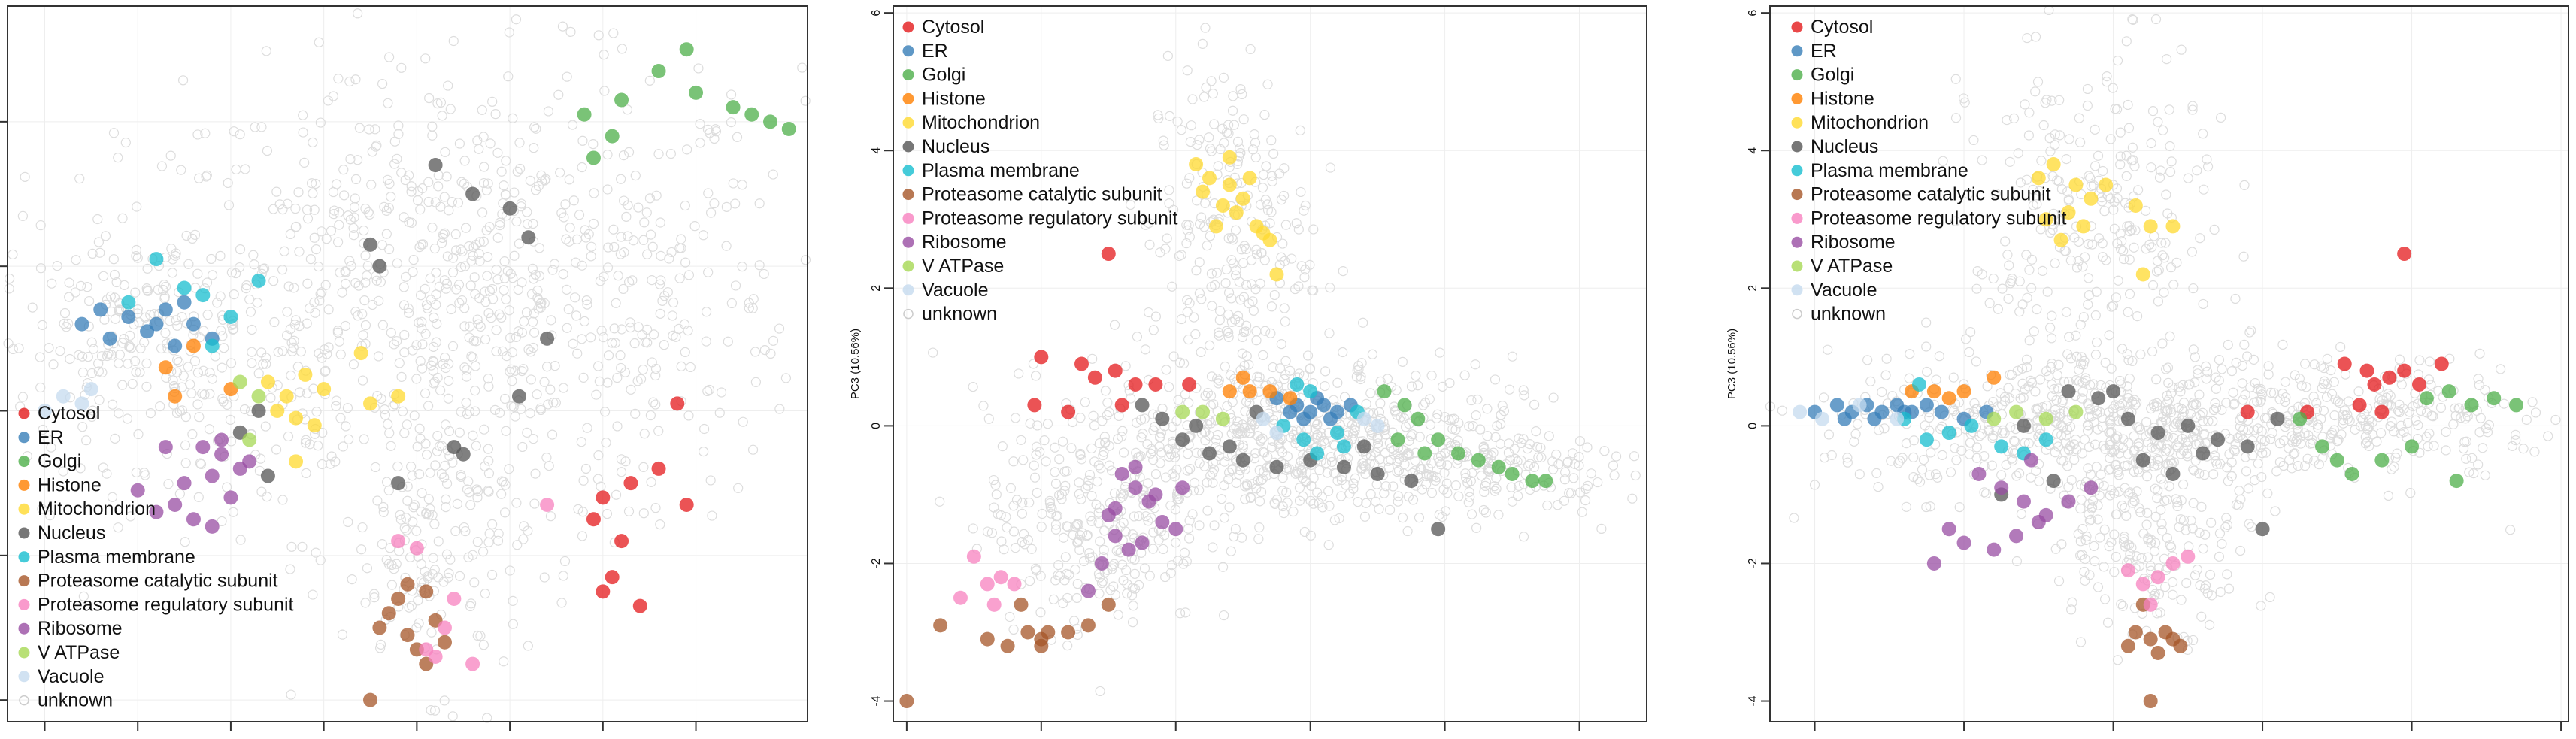  What do you see at coordinates (198, 371) in the screenshot?
I see `series-histone` at bounding box center [198, 371].